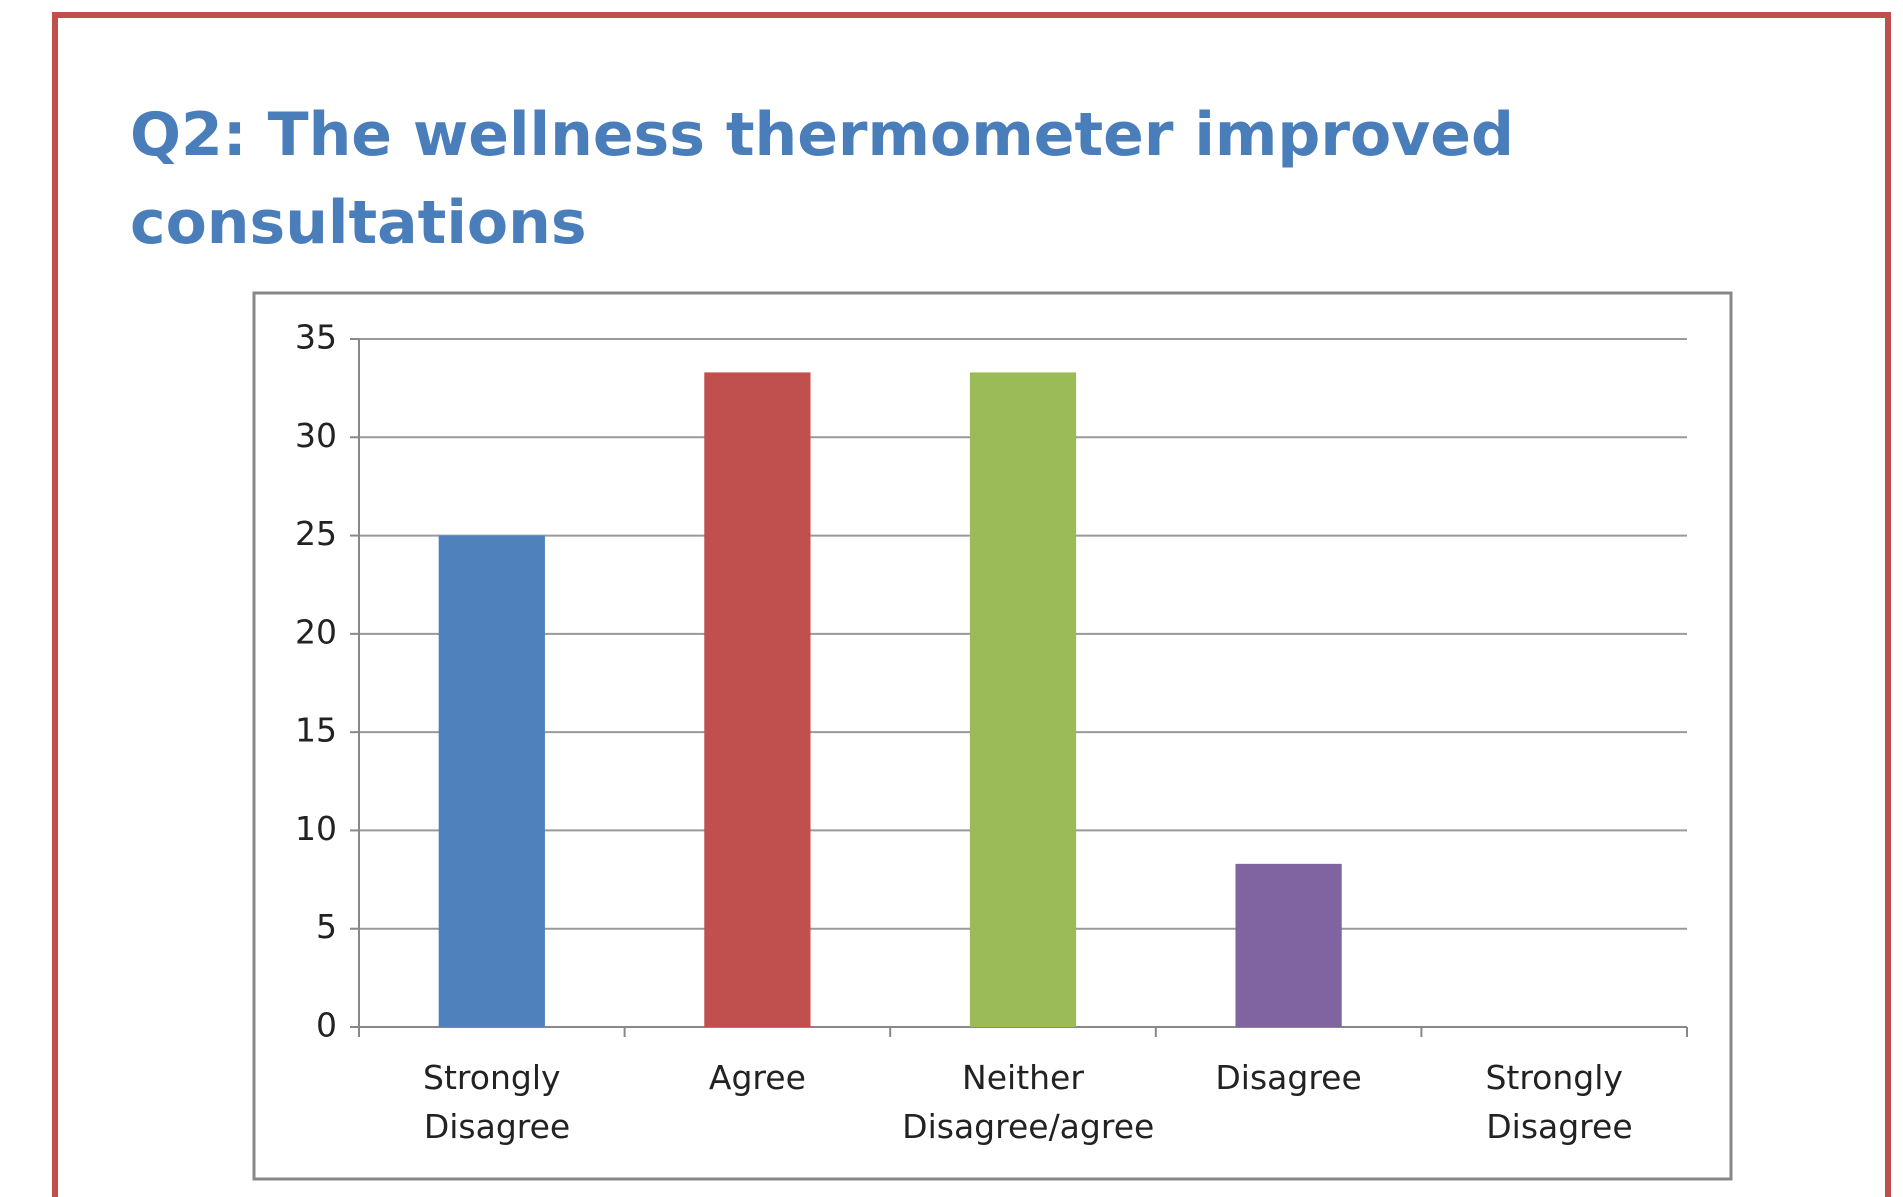 The width and height of the screenshot is (1903, 1197). I want to click on x-tick-label: Neither Disagree/agree, so click(1023, 1102).